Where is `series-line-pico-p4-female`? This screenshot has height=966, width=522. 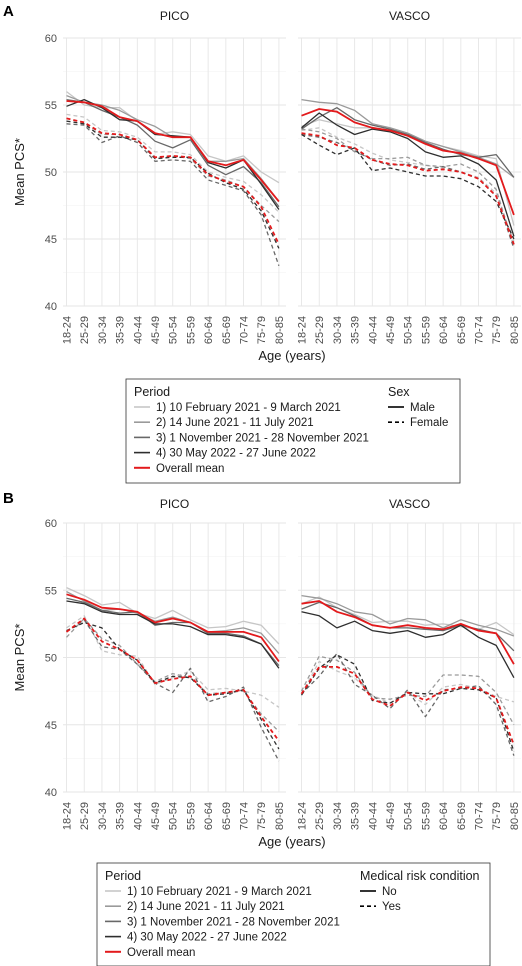
series-line-pico-p4-female is located at coordinates (173, 184).